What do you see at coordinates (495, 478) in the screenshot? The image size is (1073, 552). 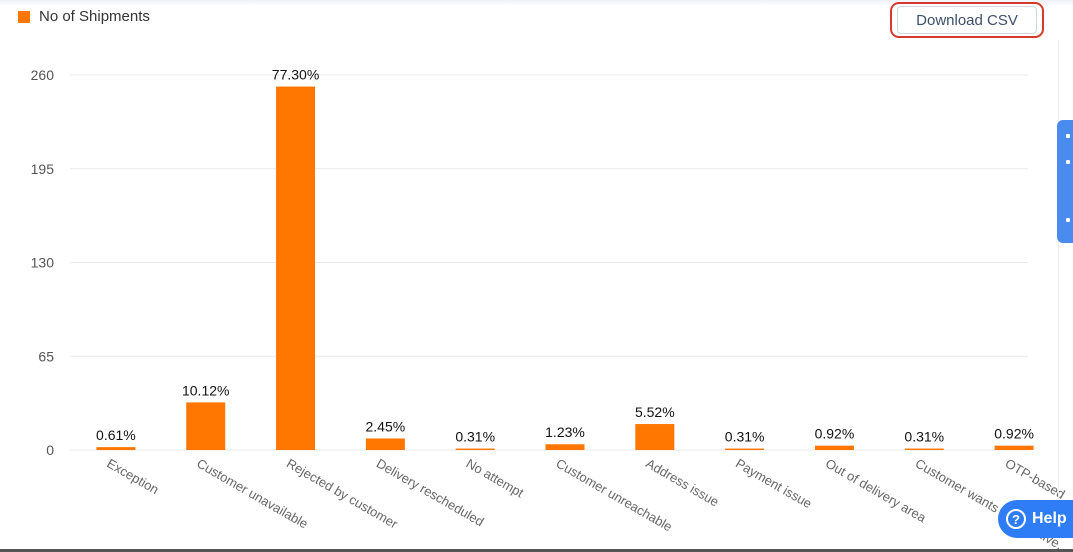 I see `x-tick-label: No attempt` at bounding box center [495, 478].